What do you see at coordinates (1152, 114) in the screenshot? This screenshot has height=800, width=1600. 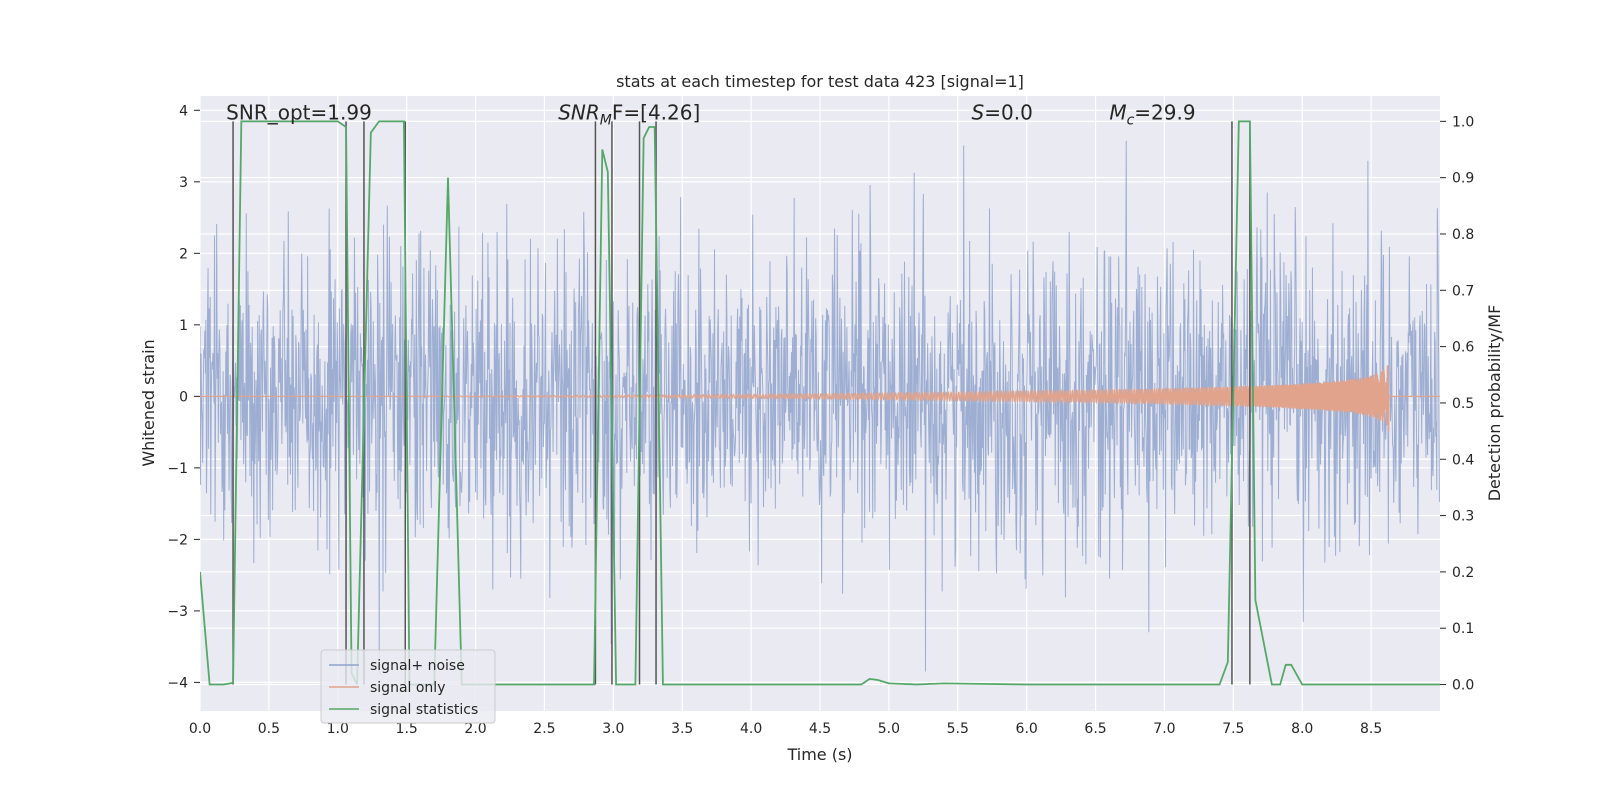 I see `annotation-text: Mc=29.9` at bounding box center [1152, 114].